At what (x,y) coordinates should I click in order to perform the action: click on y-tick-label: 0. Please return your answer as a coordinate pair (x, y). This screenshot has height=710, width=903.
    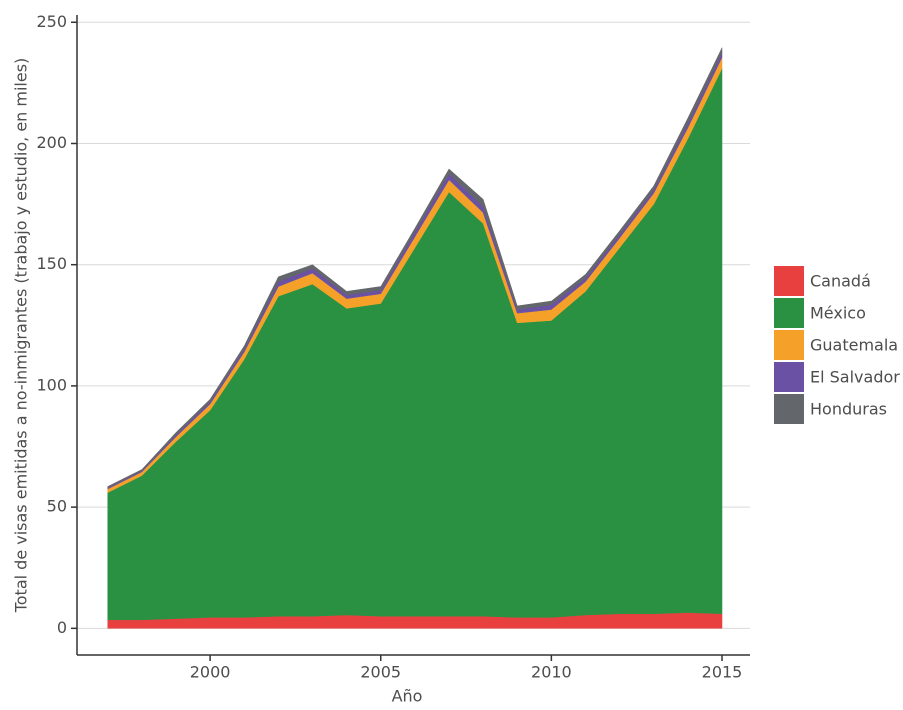
    Looking at the image, I should click on (62, 627).